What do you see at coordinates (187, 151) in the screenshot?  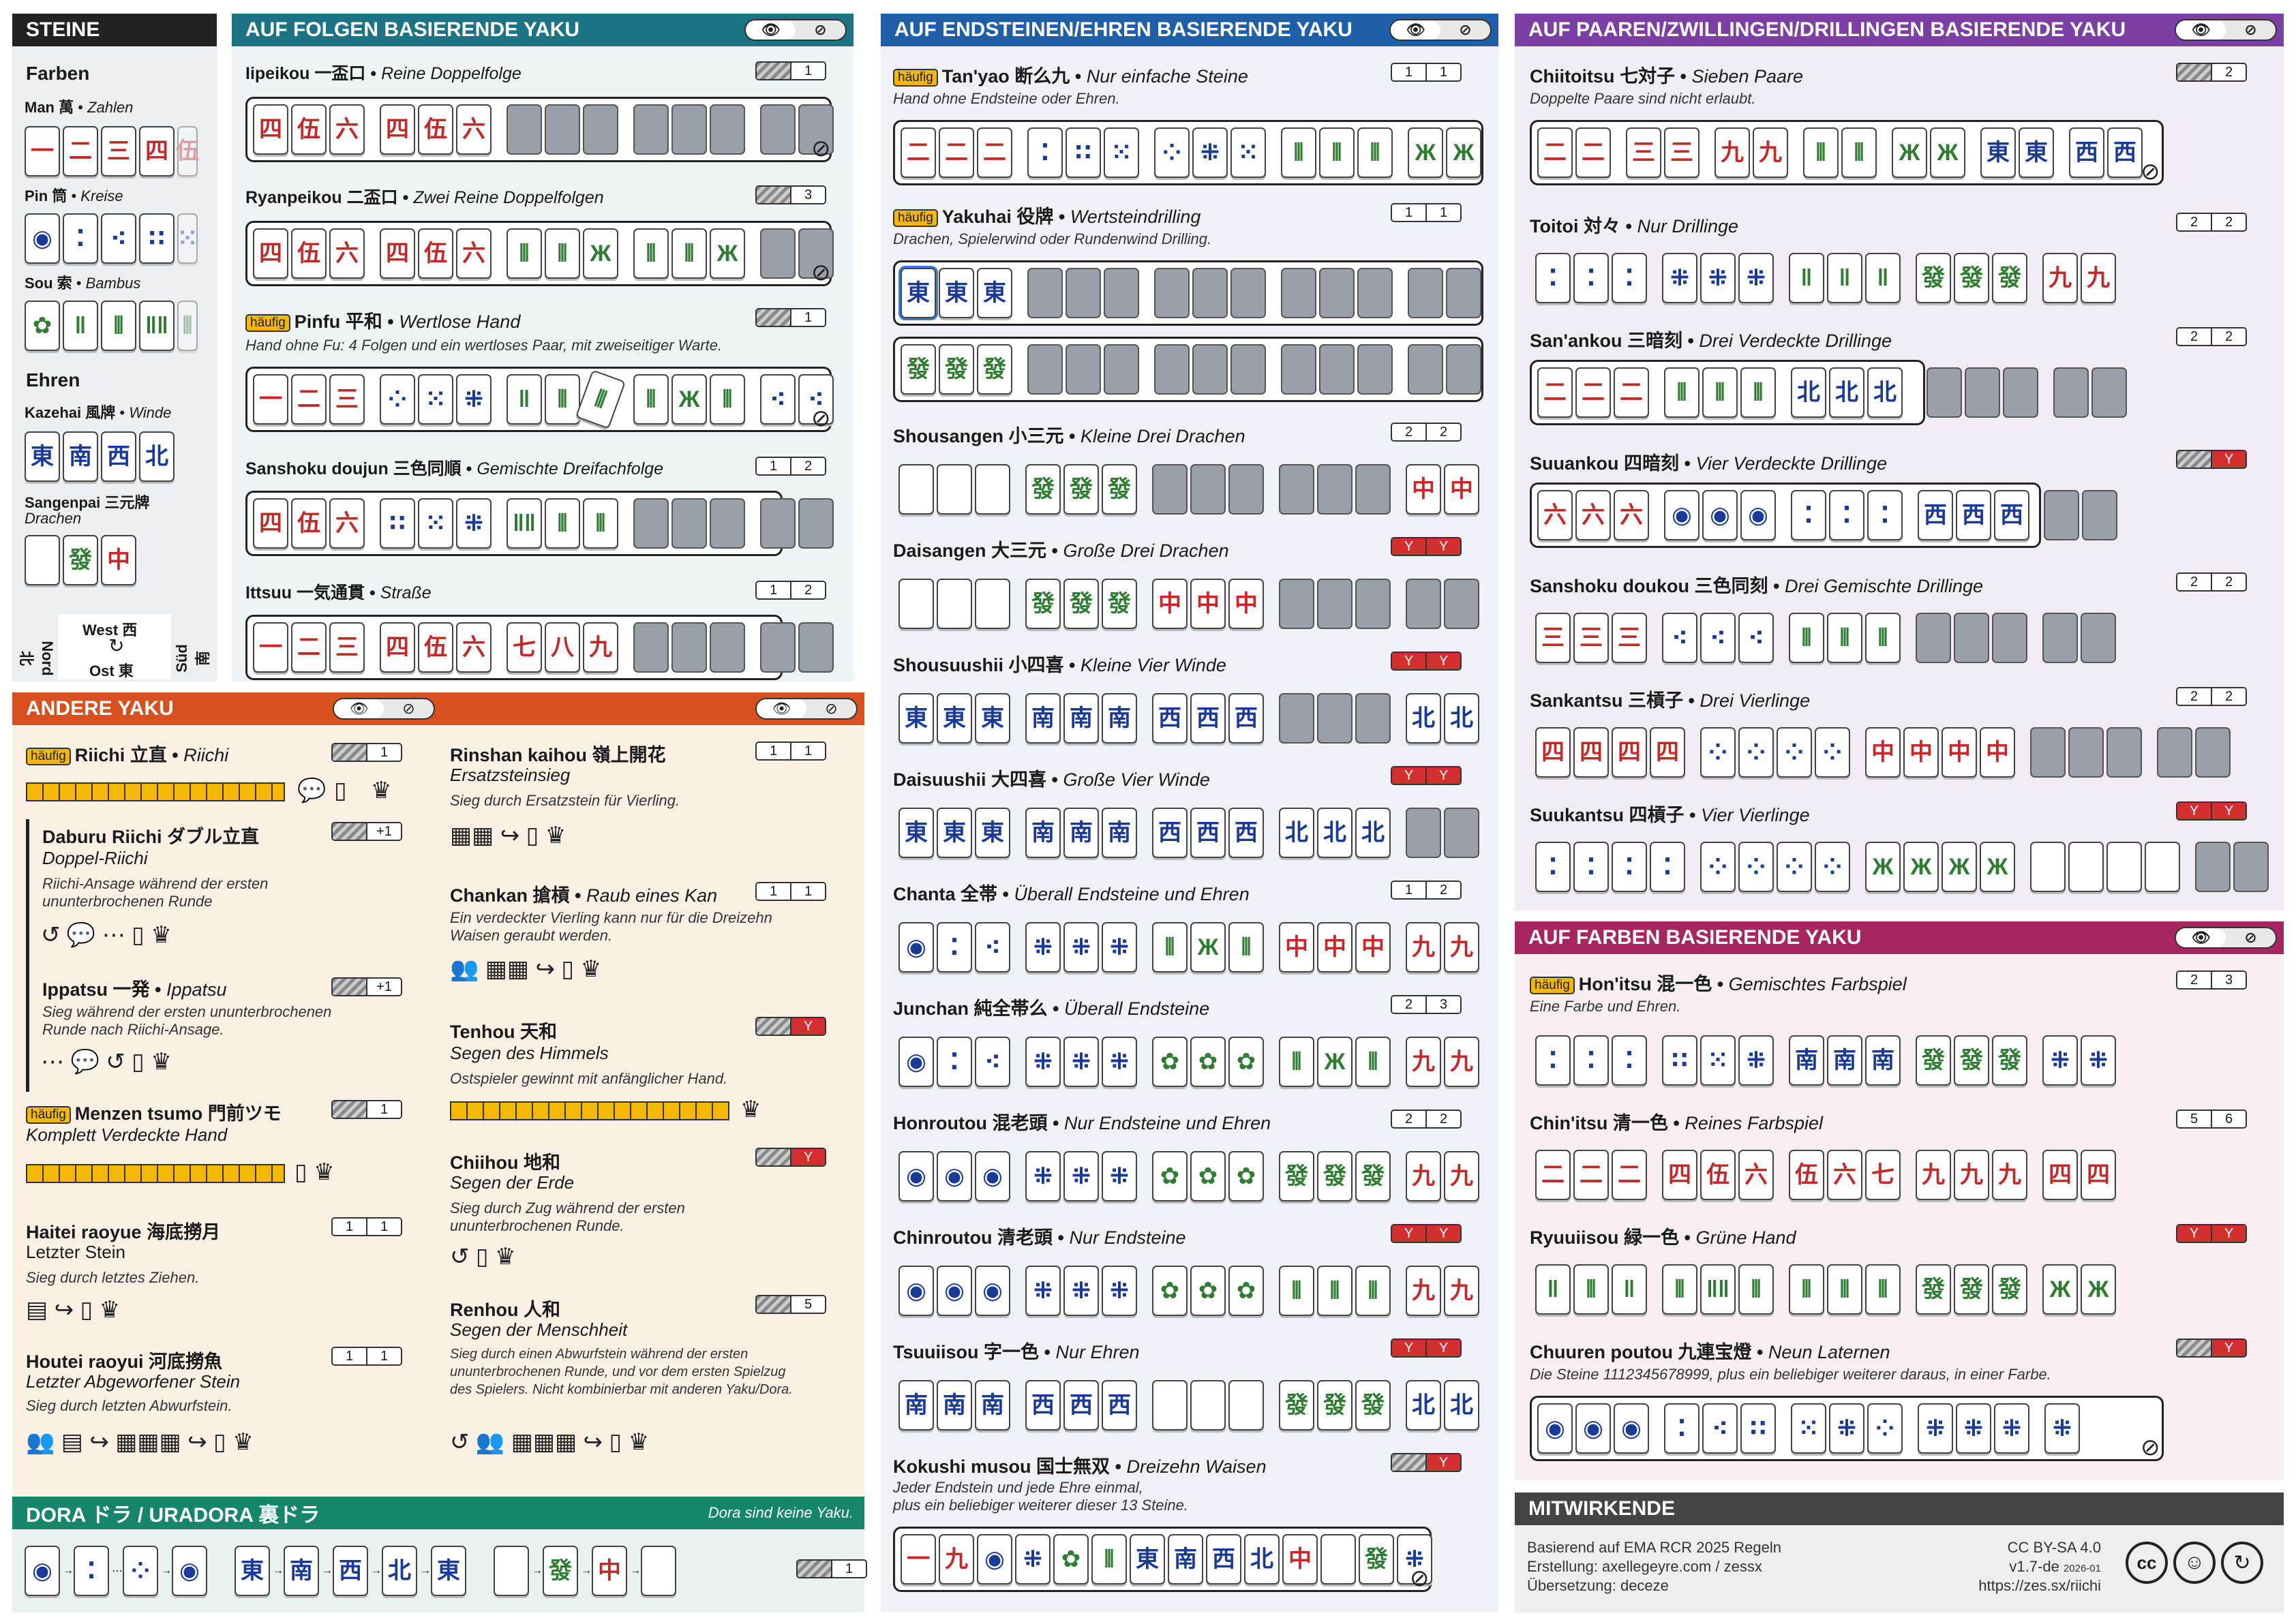 I see `tile-man-5: 伍` at bounding box center [187, 151].